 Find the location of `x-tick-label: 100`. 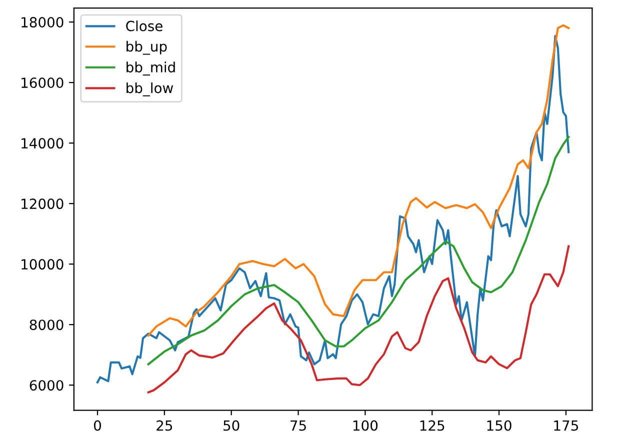

x-tick-label: 100 is located at coordinates (365, 425).